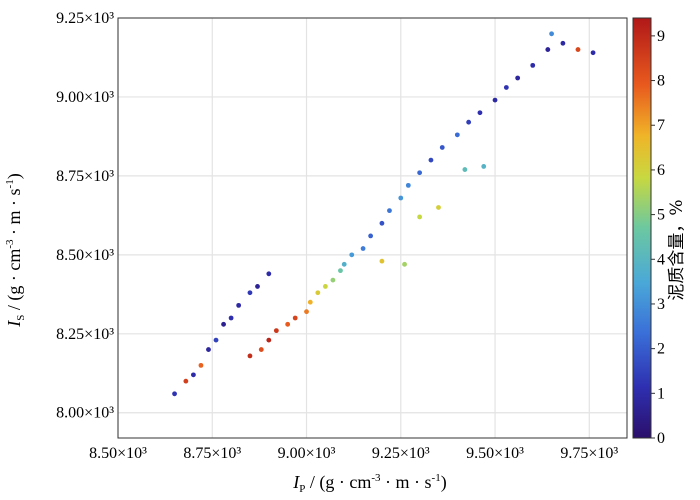  What do you see at coordinates (85, 176) in the screenshot?
I see `y-tick-label: 8.75×10³` at bounding box center [85, 176].